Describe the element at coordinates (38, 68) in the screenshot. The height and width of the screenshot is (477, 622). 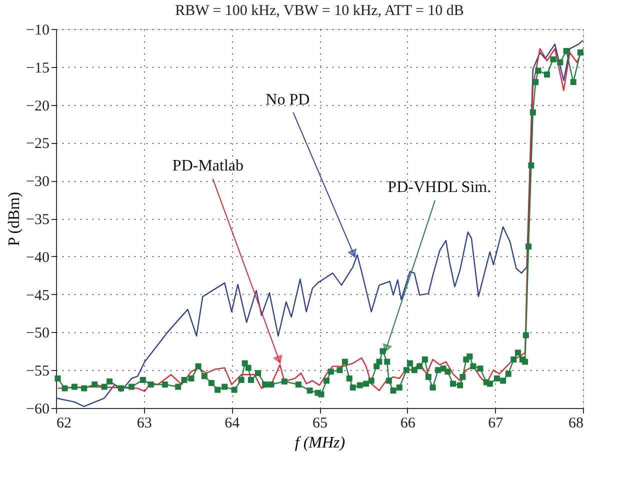
I see `y-tick-label: −15` at that location.